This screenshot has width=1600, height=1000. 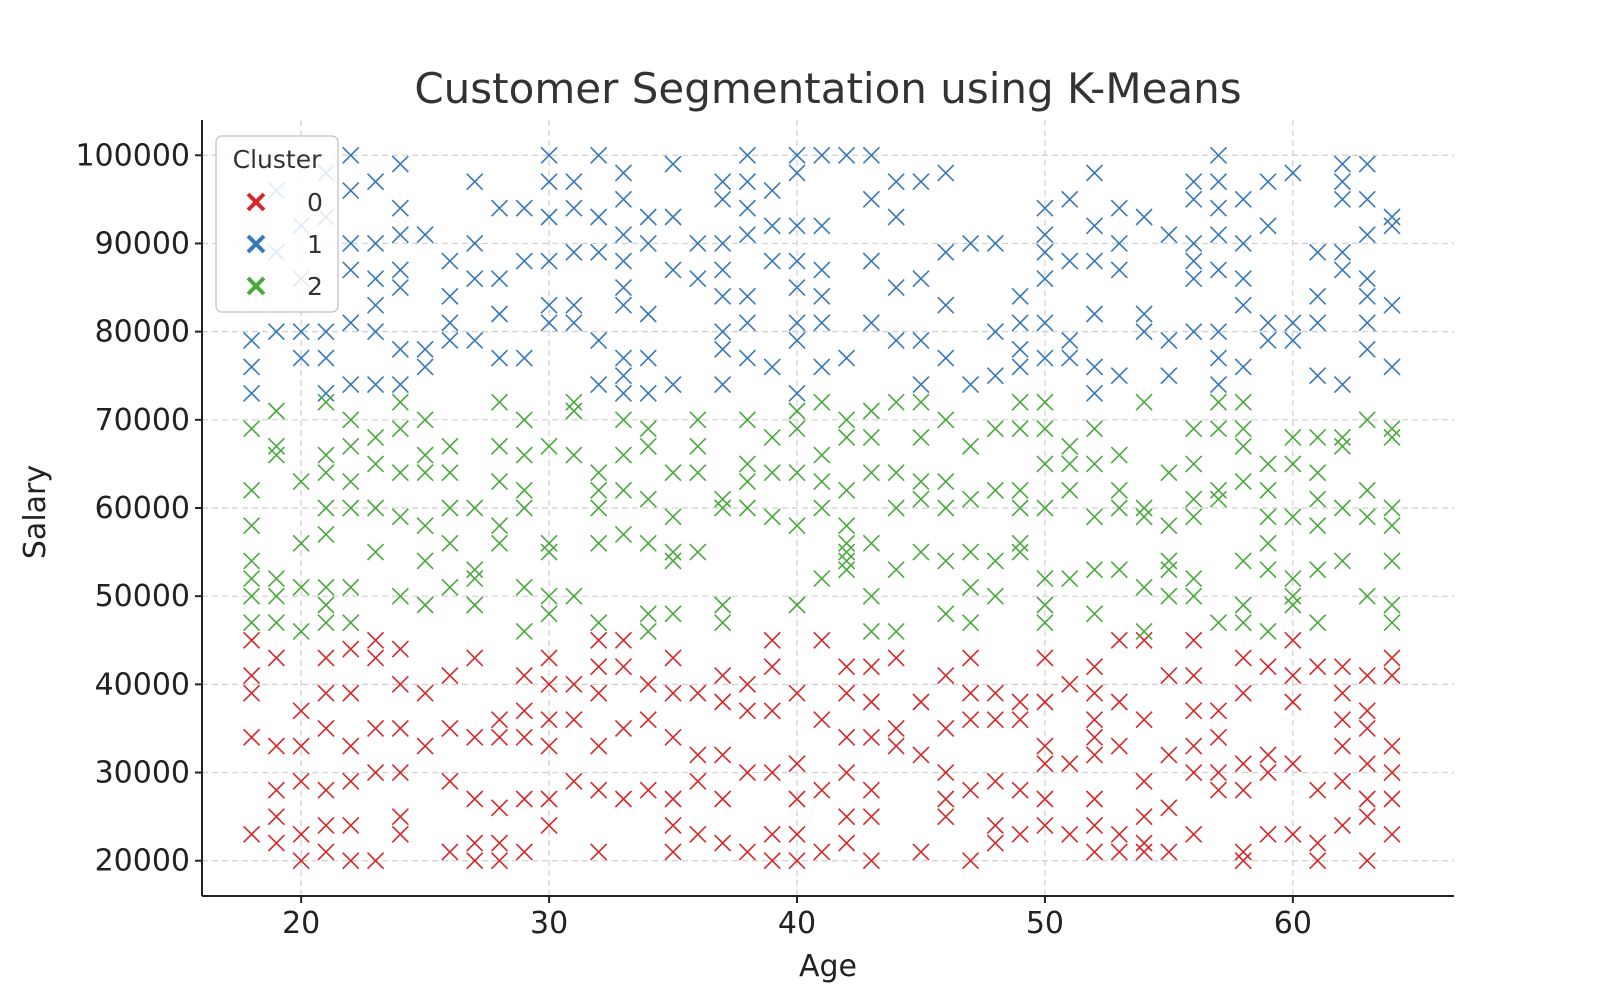 I want to click on y-tick-label: 90000, so click(x=142, y=243).